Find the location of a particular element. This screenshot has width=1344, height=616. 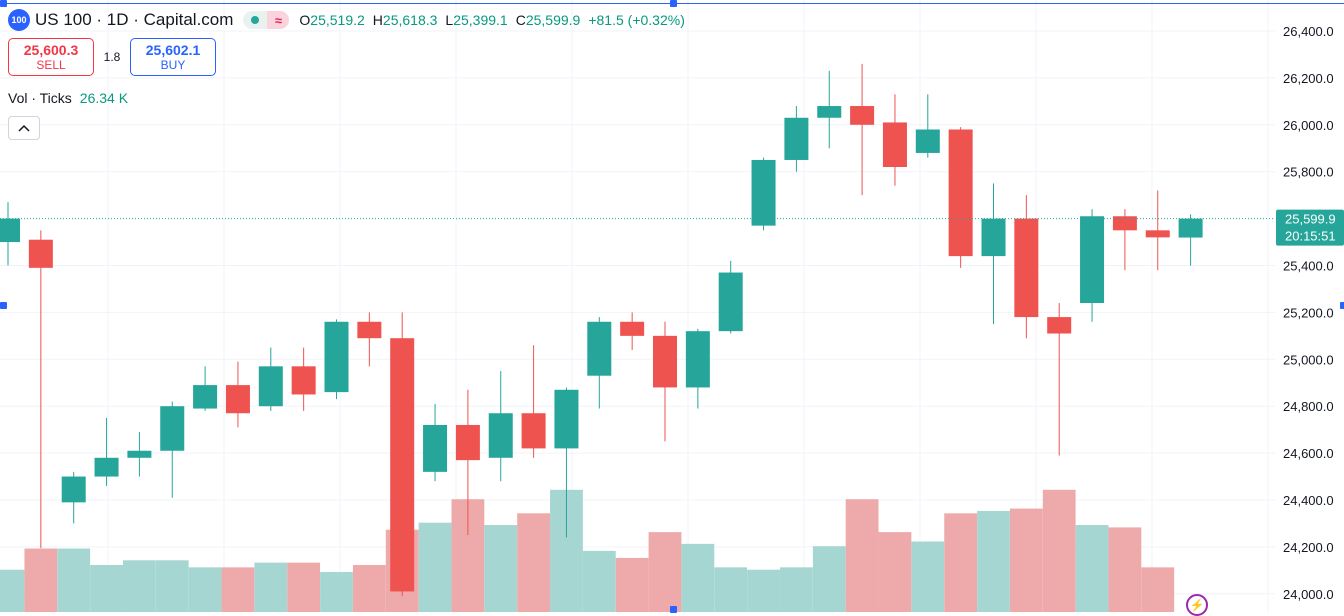

symbol-title: US 100 · 1D · Capital.com is located at coordinates (134, 19).